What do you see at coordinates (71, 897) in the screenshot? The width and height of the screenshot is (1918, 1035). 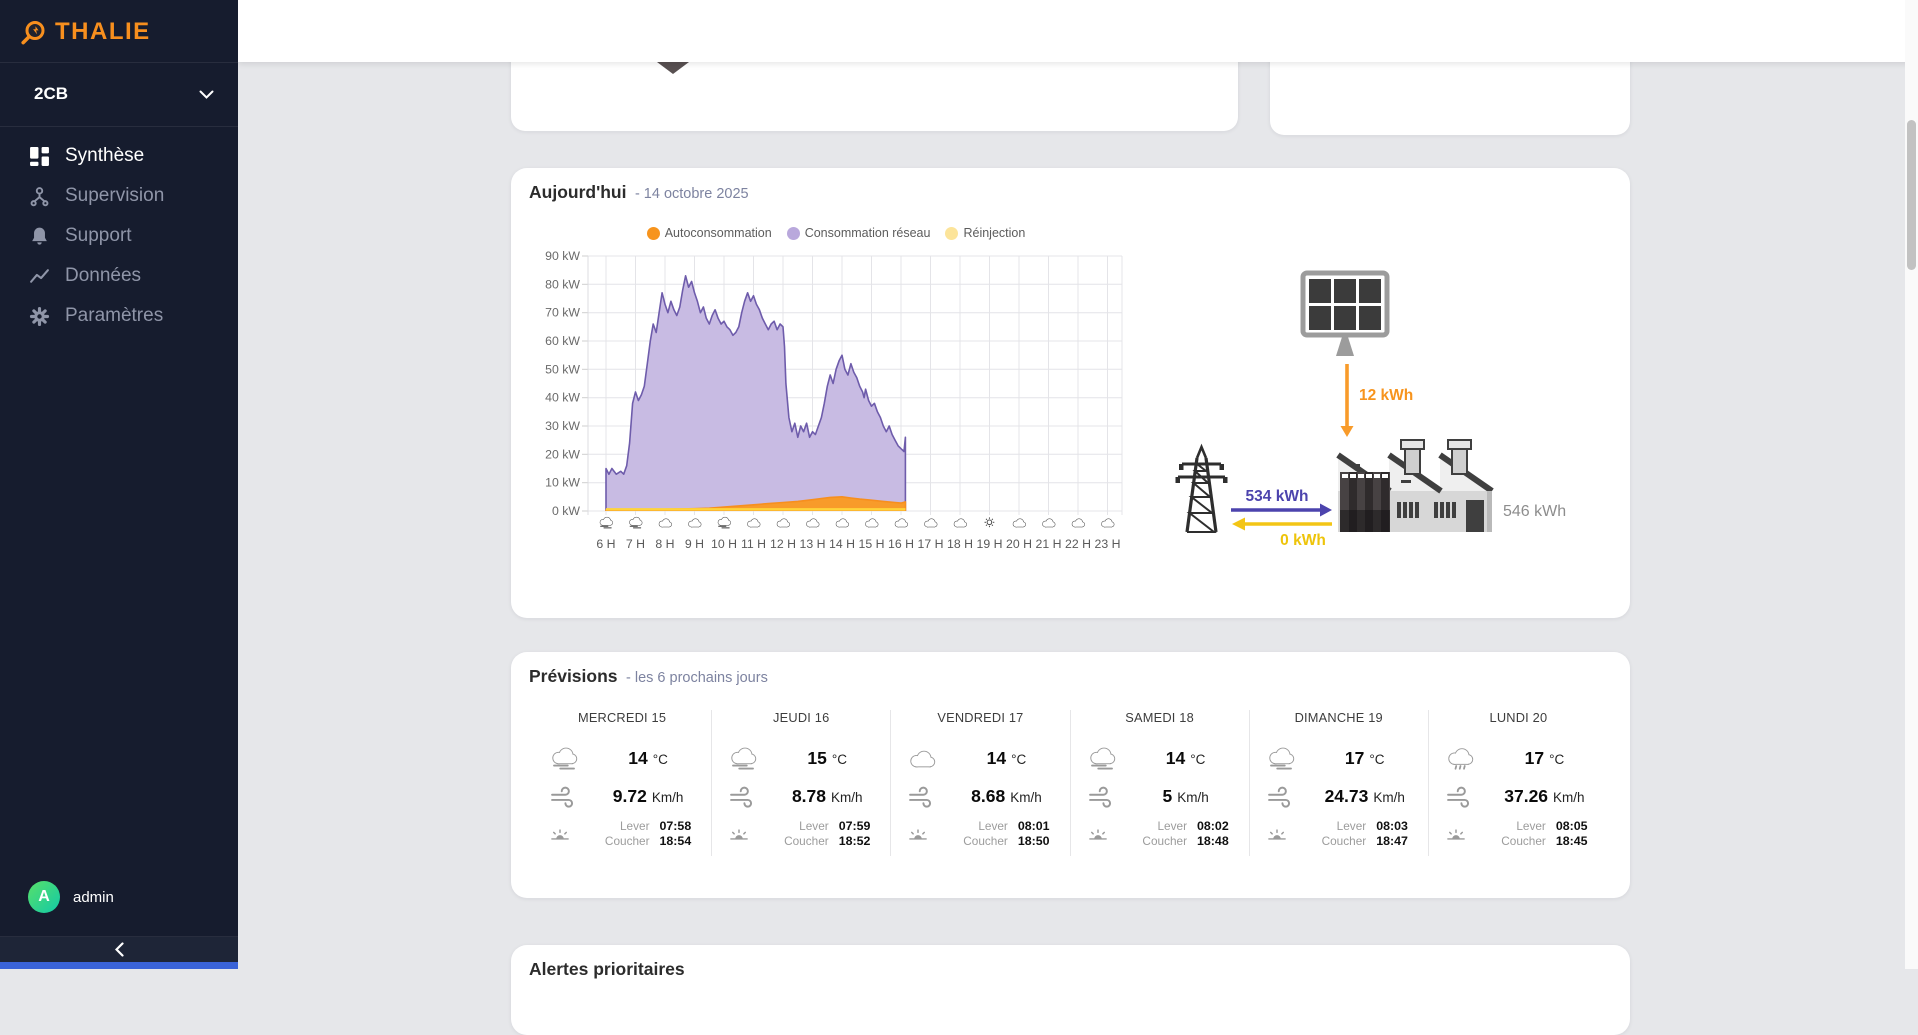 I see `user-menu: A admin` at bounding box center [71, 897].